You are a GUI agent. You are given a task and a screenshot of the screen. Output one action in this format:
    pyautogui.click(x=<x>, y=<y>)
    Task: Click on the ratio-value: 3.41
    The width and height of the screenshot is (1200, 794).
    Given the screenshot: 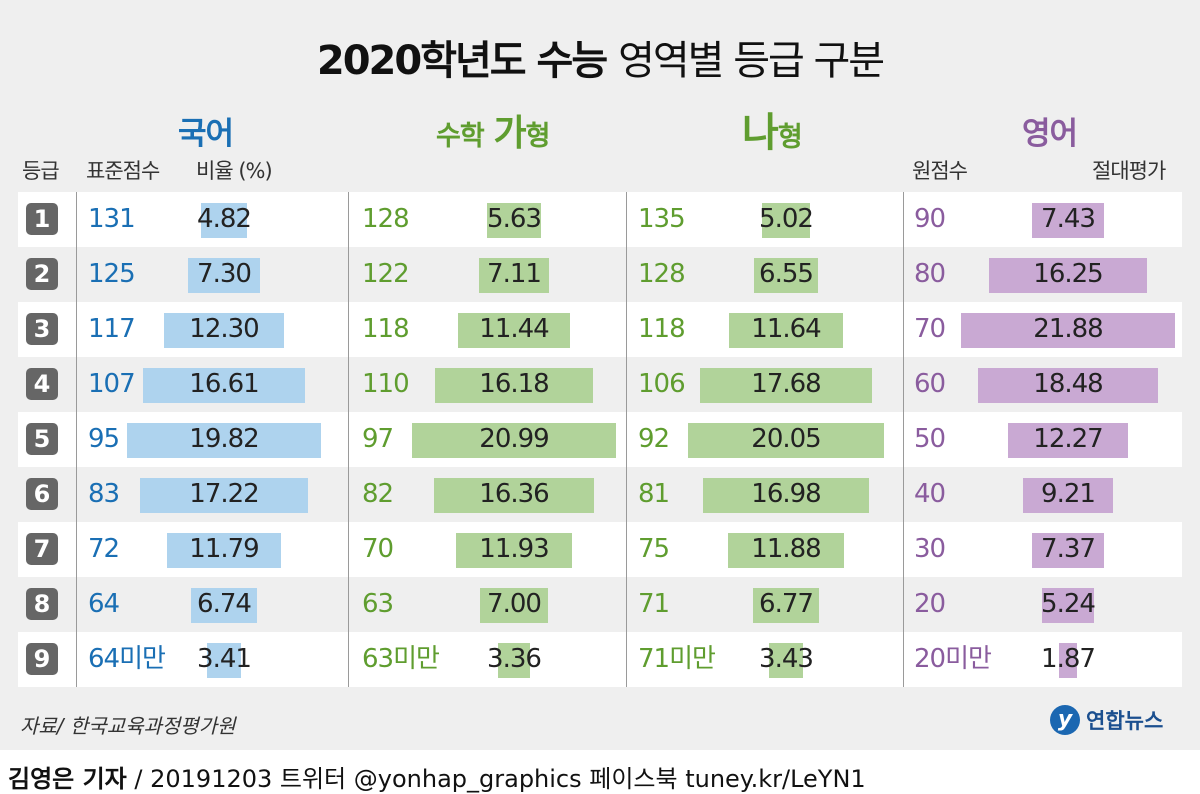 What is the action you would take?
    pyautogui.click(x=224, y=659)
    